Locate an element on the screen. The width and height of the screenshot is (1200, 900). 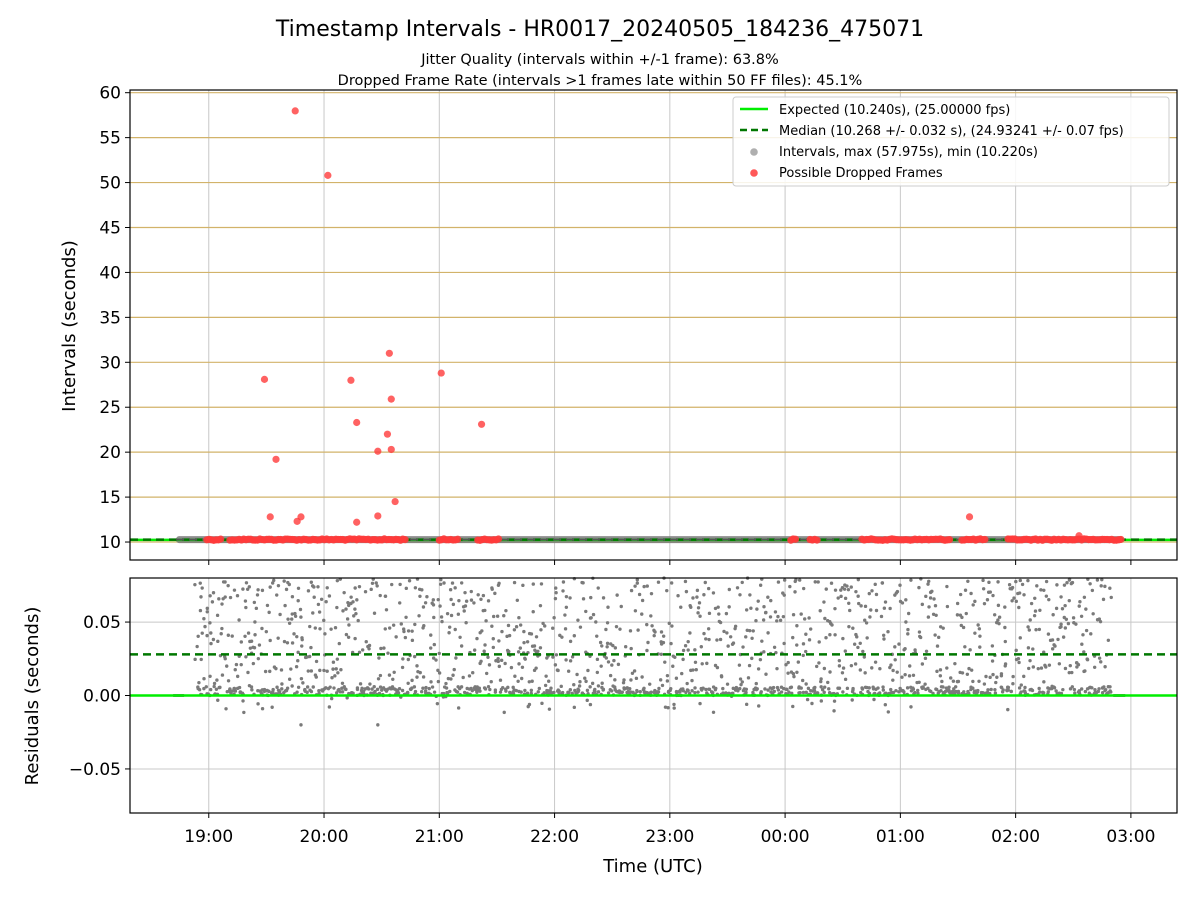
legend-intervals-swatch is located at coordinates (754, 152).